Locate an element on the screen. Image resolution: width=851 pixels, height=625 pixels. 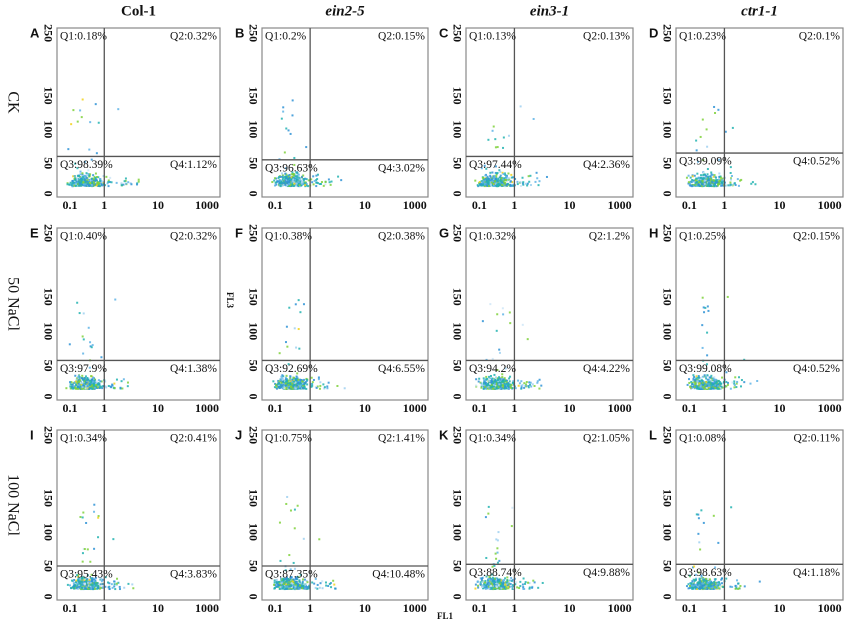
quadrant-label: Q1:0.40% is located at coordinates (83, 237).